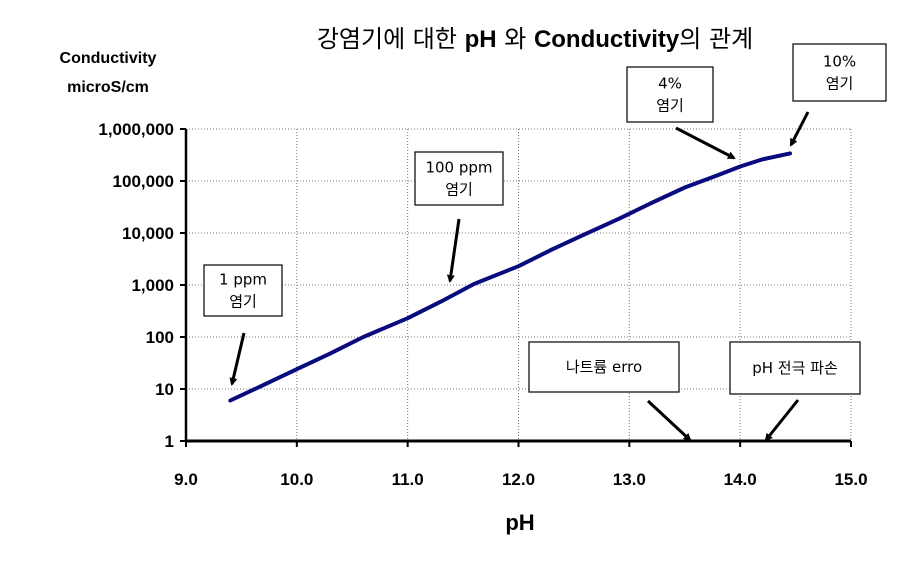 The height and width of the screenshot is (581, 900). Describe the element at coordinates (152, 285) in the screenshot. I see `y-tick-label: 1,000` at that location.